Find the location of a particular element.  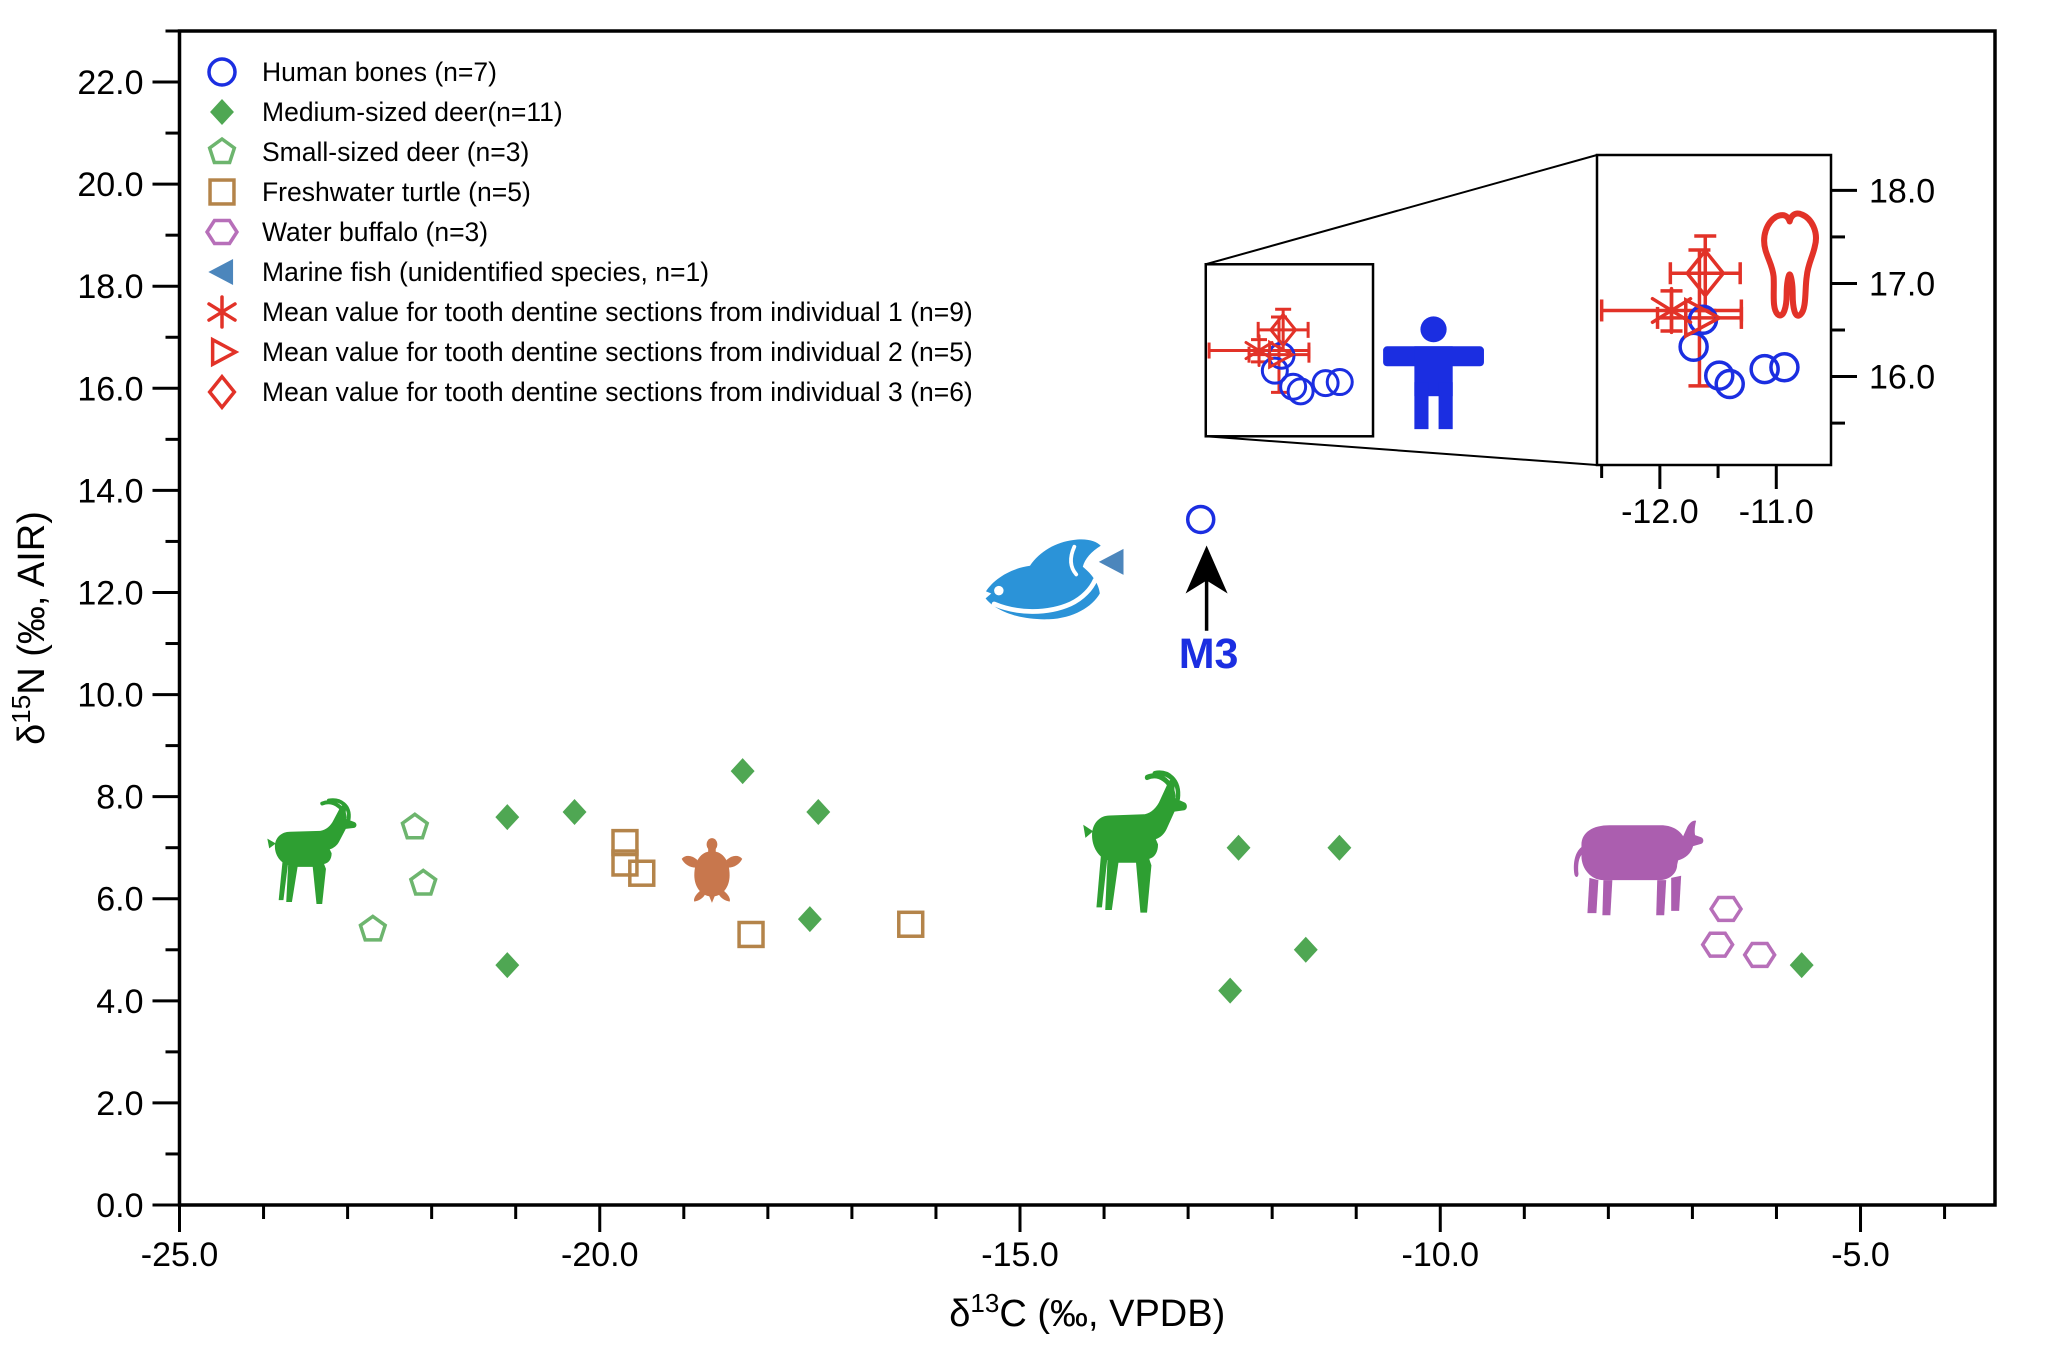

inset-plot: -12.0 -11.0 18.0 17.0 16.0 is located at coordinates (1765, 342).